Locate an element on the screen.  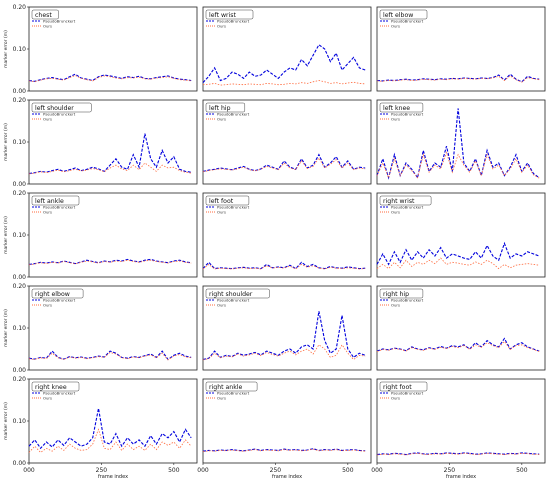
panel-title: right foot is located at coordinates (397, 387).